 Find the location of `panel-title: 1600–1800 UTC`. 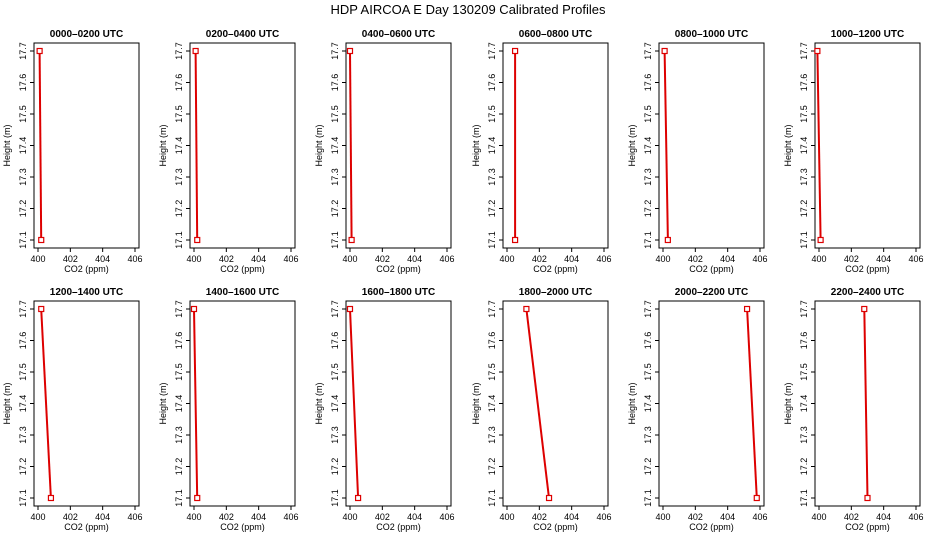

panel-title: 1600–1800 UTC is located at coordinates (398, 292).